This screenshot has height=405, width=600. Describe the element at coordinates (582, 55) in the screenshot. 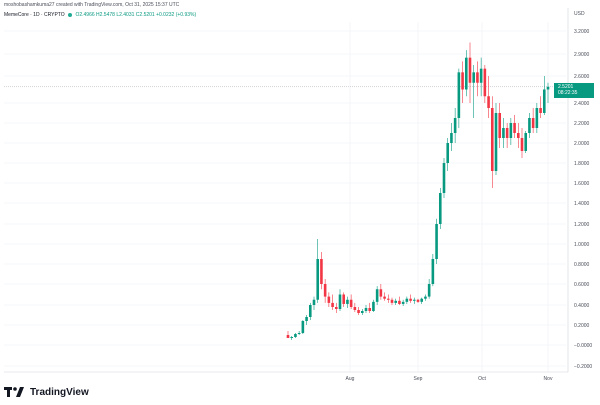

I see `y-tick-label: 2.9000` at that location.